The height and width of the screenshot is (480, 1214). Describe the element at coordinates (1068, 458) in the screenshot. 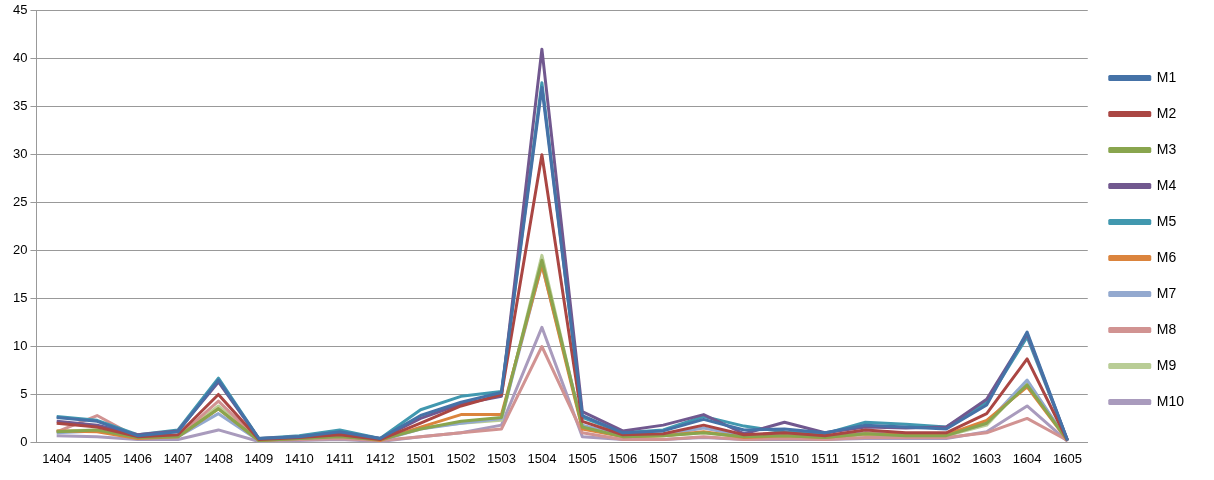

I see `x-tick-label: 1605` at that location.